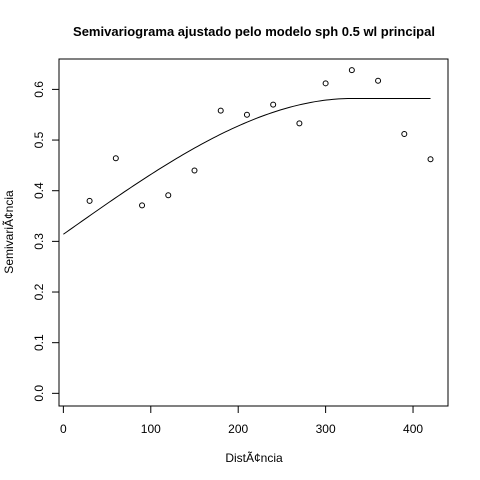 The width and height of the screenshot is (480, 480). I want to click on x-tick-label: 400, so click(413, 429).